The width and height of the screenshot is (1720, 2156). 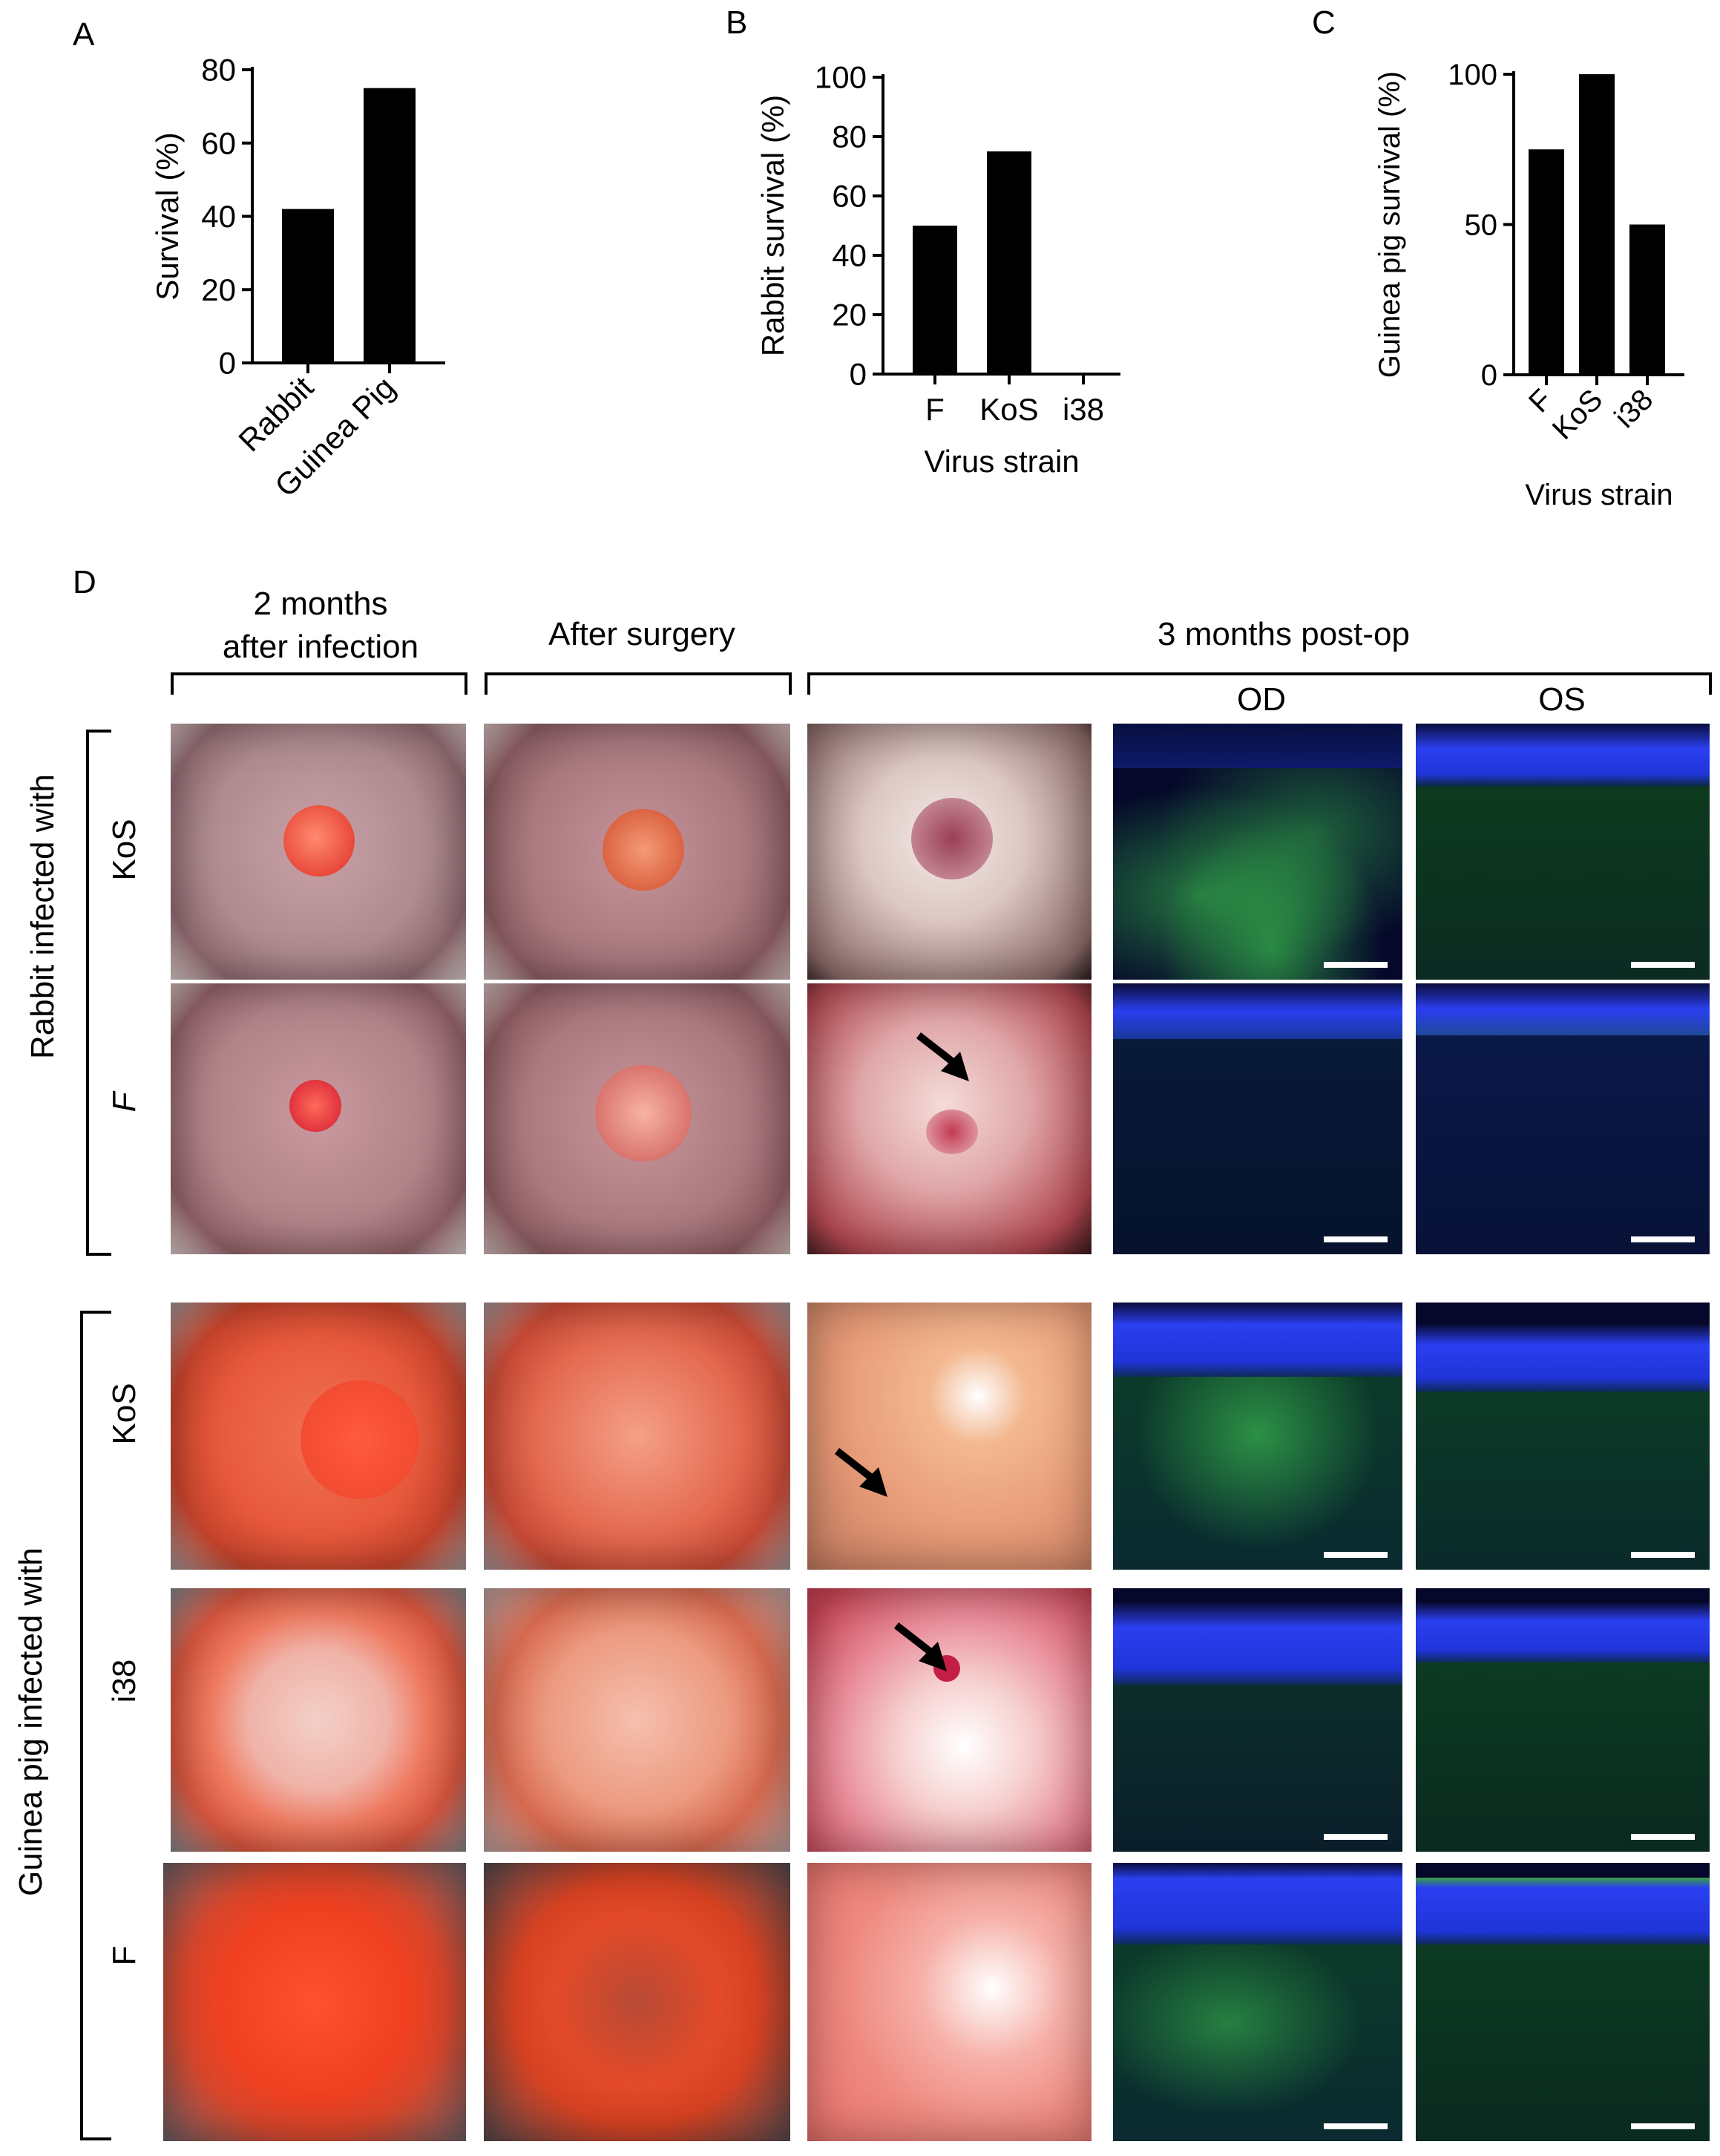 I want to click on histology-gp-kos-os, so click(x=1563, y=1436).